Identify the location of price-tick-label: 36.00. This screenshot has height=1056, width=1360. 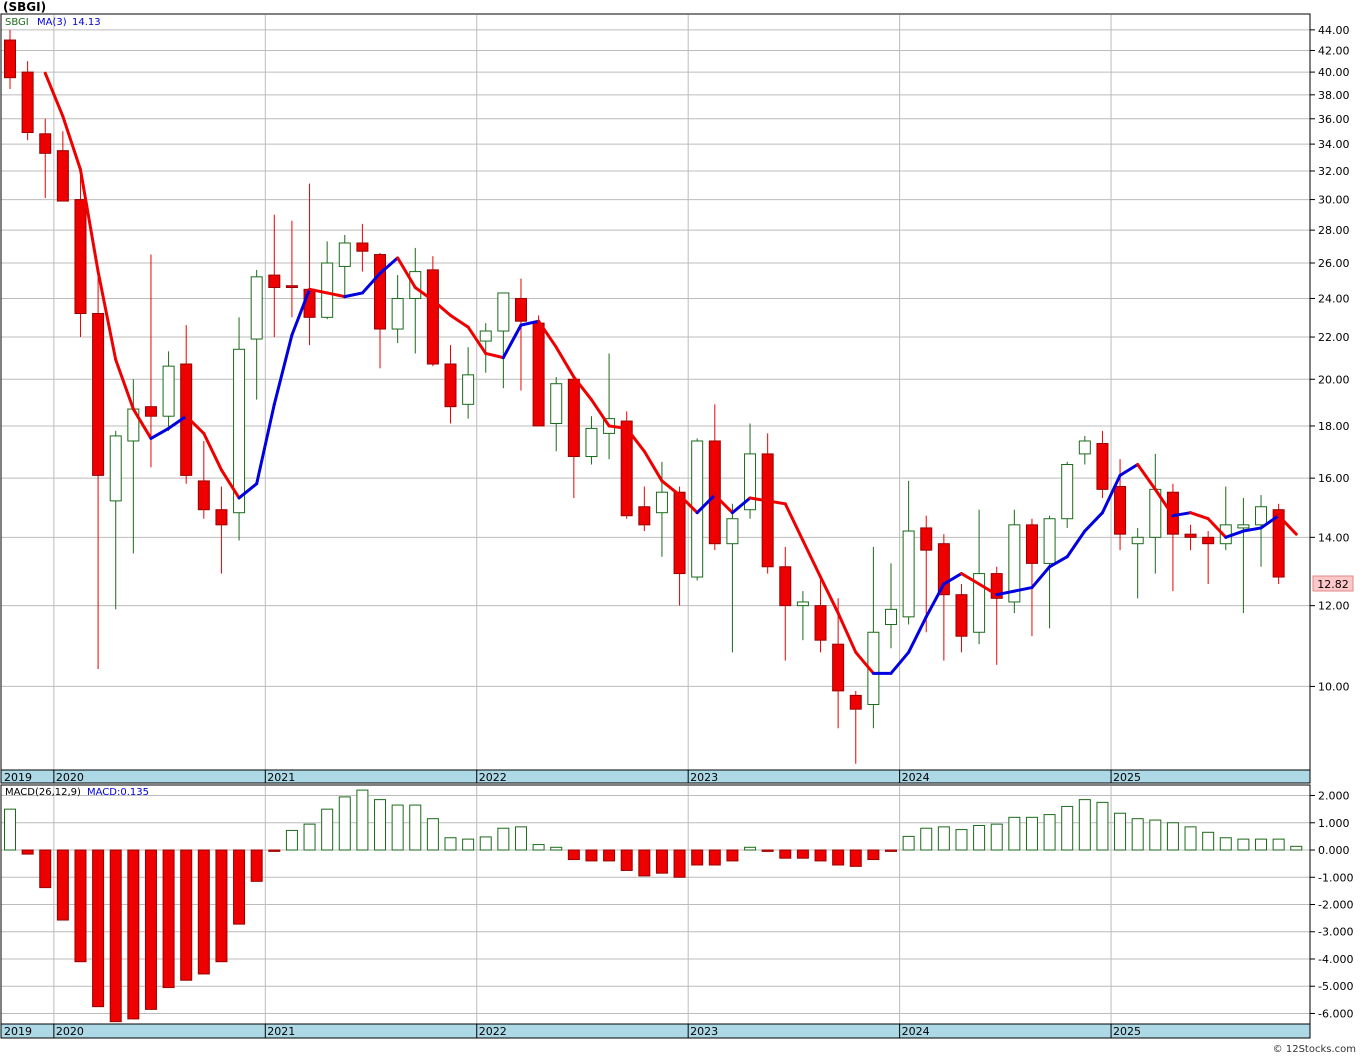
(1334, 119).